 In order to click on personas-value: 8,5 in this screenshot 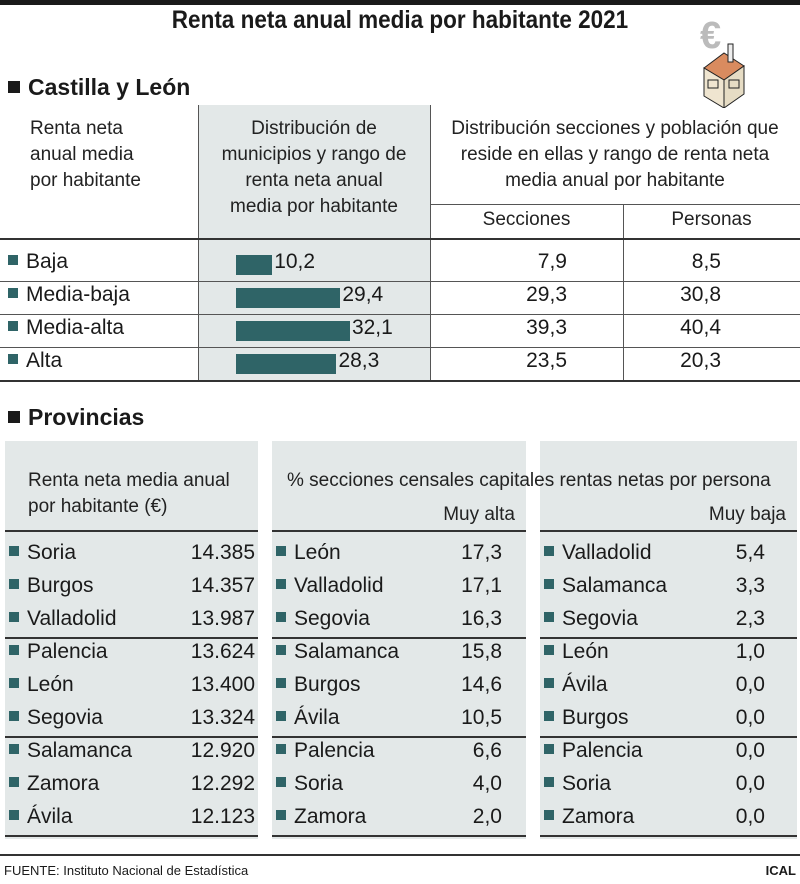, I will do `click(706, 261)`.